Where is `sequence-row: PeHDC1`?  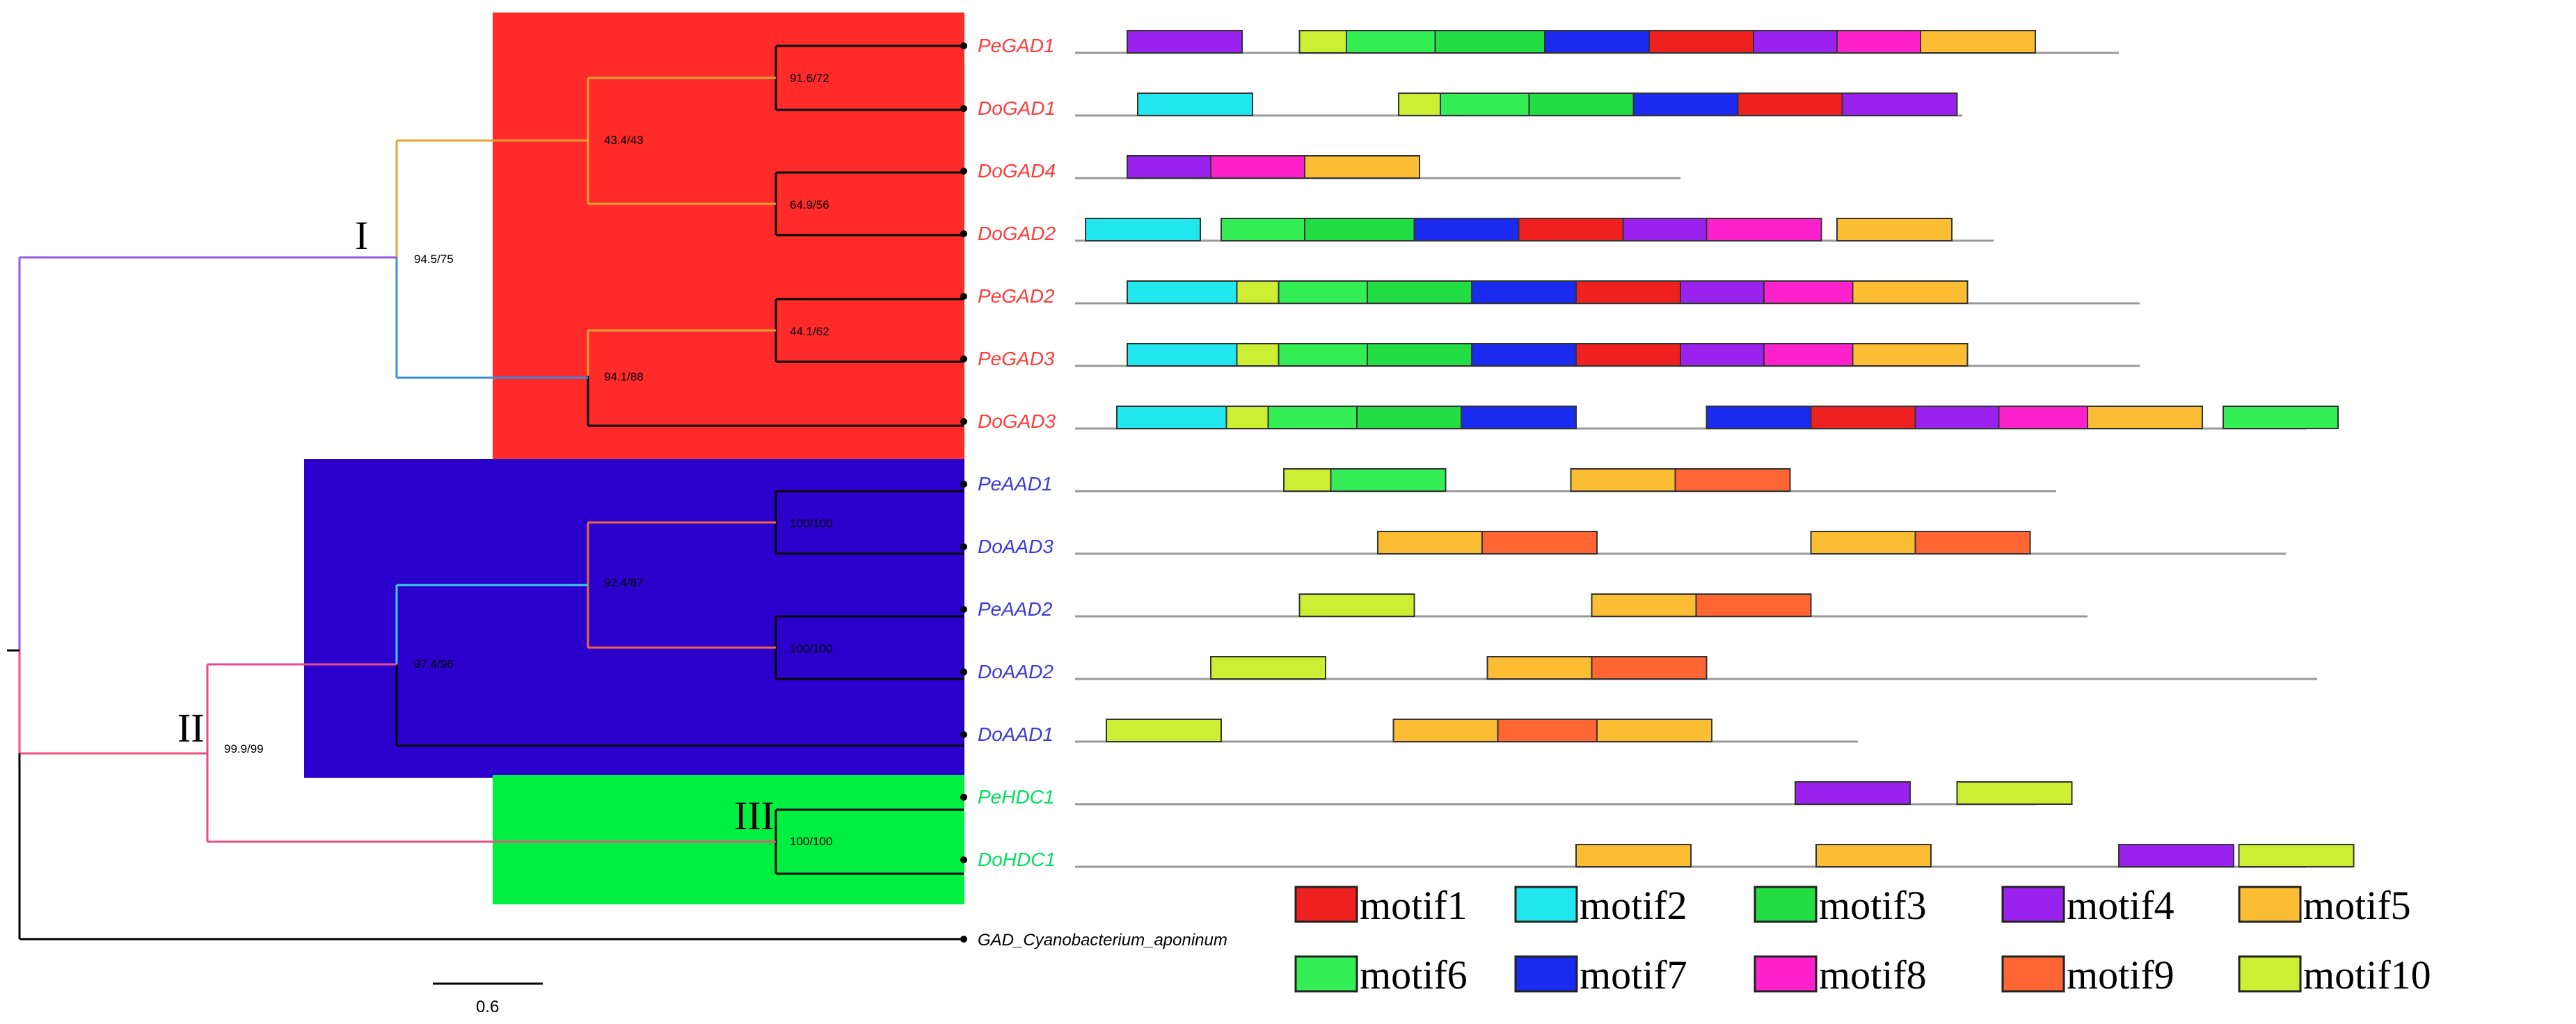
sequence-row: PeHDC1 is located at coordinates (1516, 794).